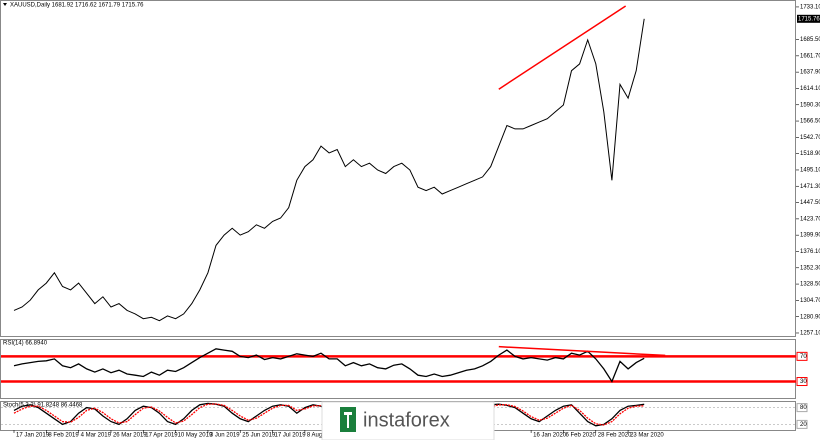 The width and height of the screenshot is (820, 440). I want to click on y-tick-label: 20, so click(803, 425).